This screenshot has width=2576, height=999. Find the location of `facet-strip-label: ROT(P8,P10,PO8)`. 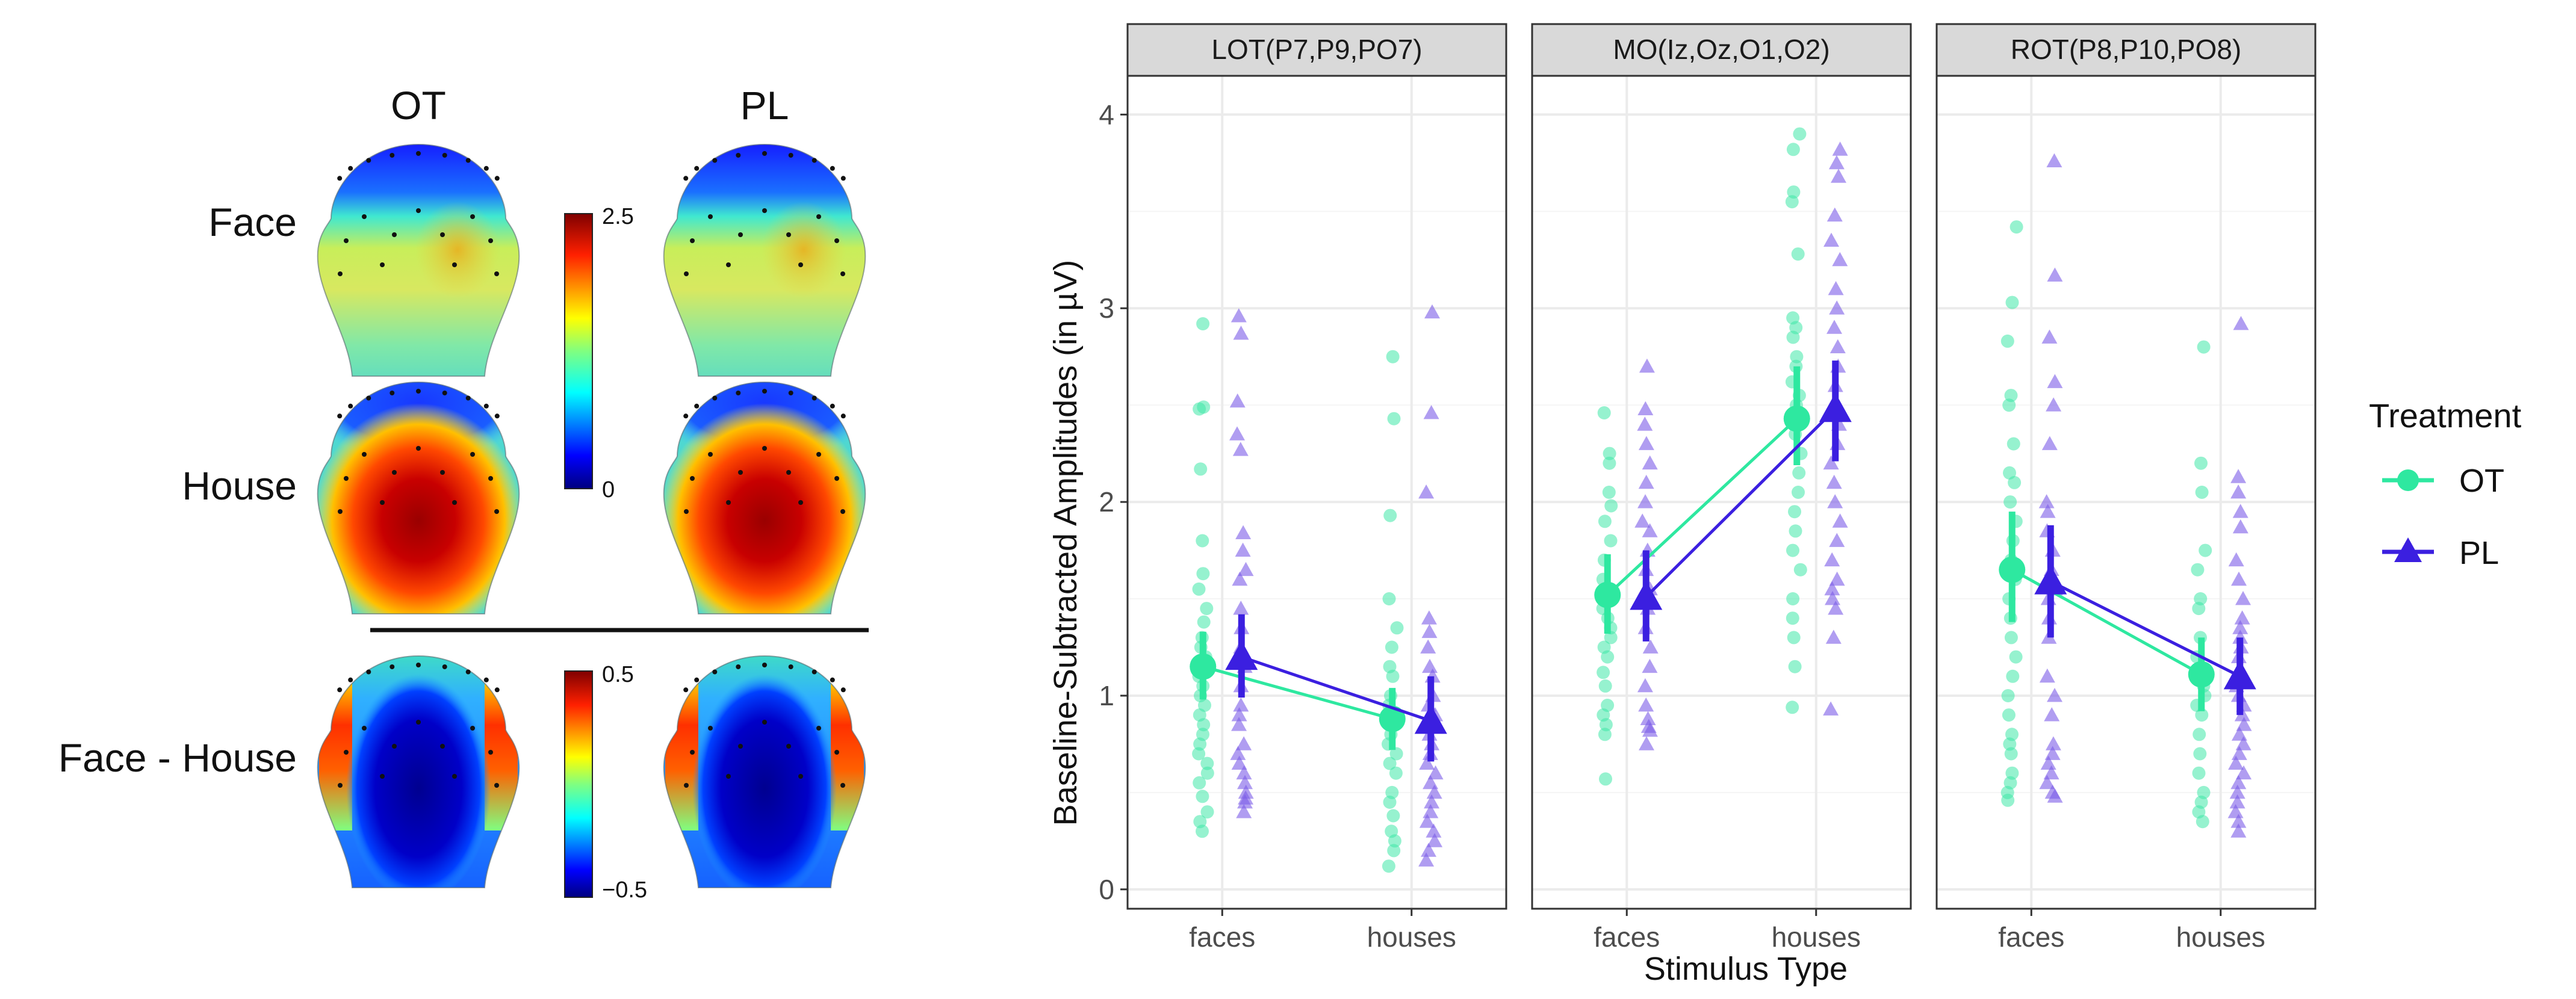

facet-strip-label: ROT(P8,P10,PO8) is located at coordinates (2126, 50).